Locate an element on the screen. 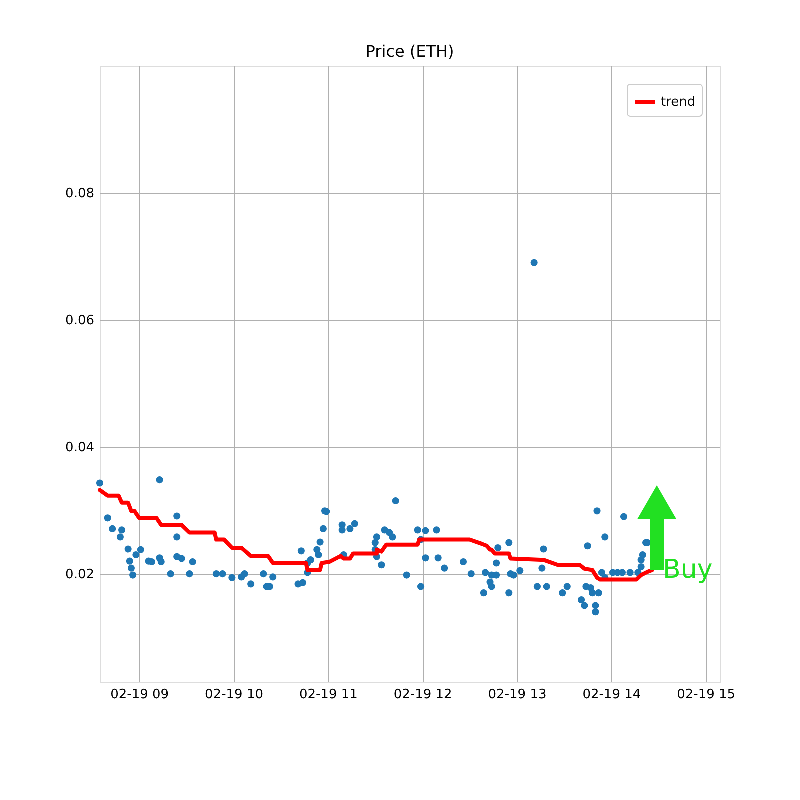  x-tick-label: 02-19 14 is located at coordinates (612, 695).